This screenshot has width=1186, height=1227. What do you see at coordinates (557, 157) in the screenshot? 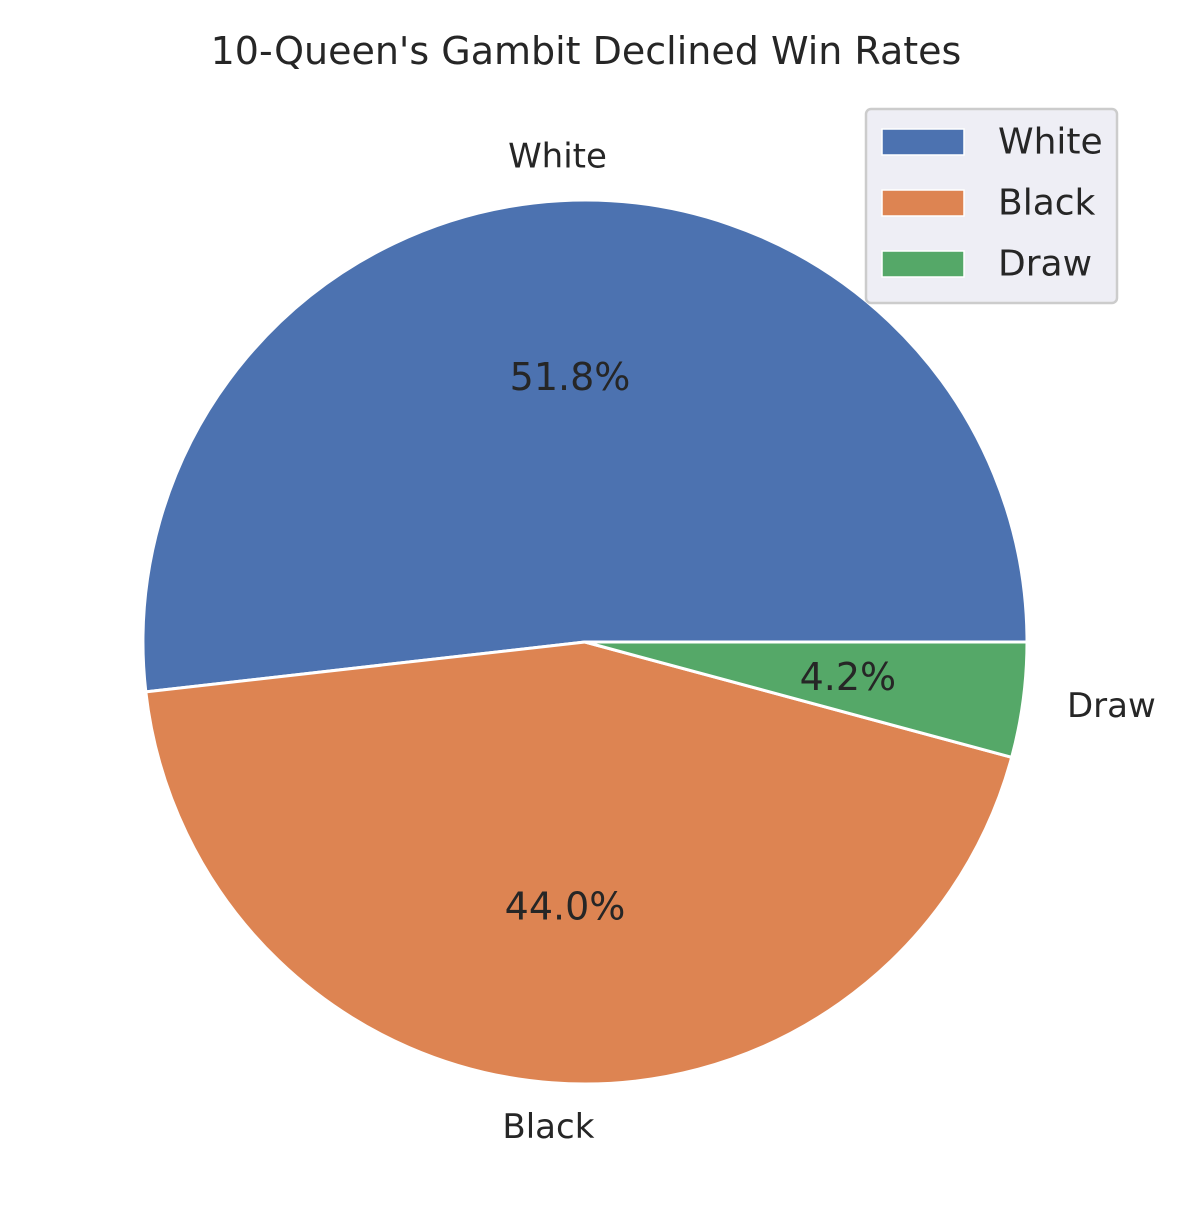
I see `slice-label-white: White` at bounding box center [557, 157].